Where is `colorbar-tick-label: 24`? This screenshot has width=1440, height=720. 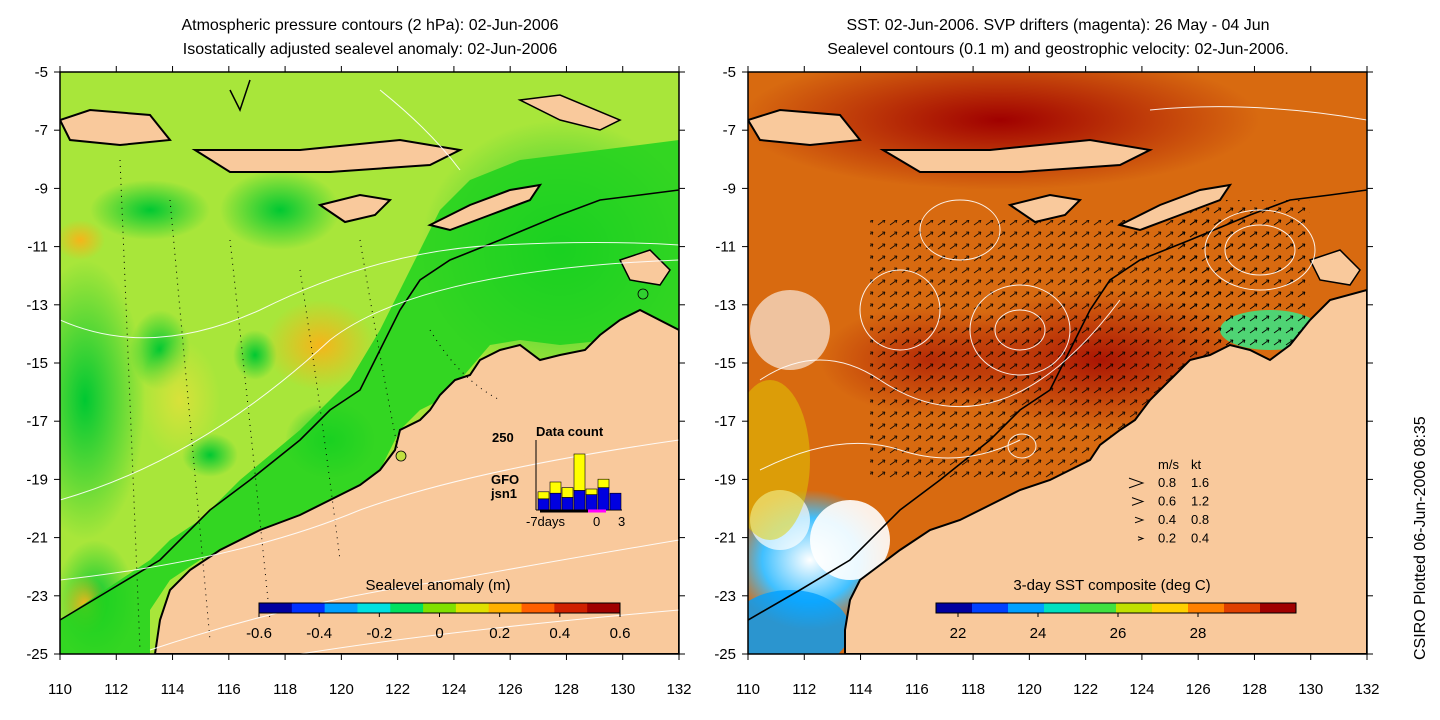 colorbar-tick-label: 24 is located at coordinates (1038, 633).